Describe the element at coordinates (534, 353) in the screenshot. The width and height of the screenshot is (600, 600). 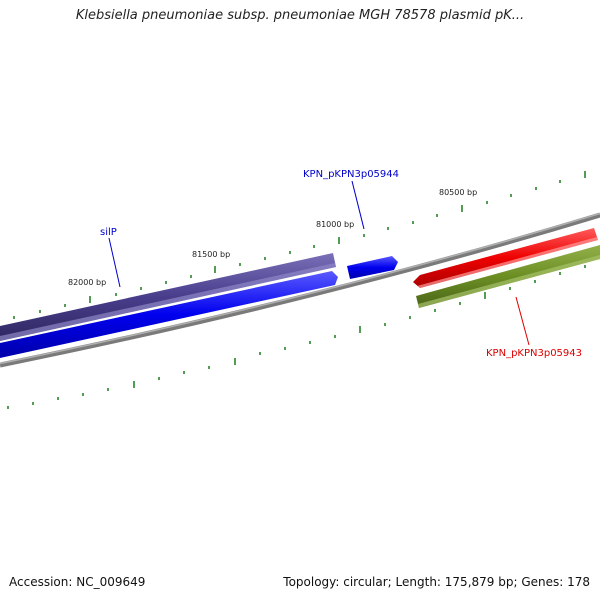
I see `gene-label-kpn-p05943: KPN_pKPN3p05943` at that location.